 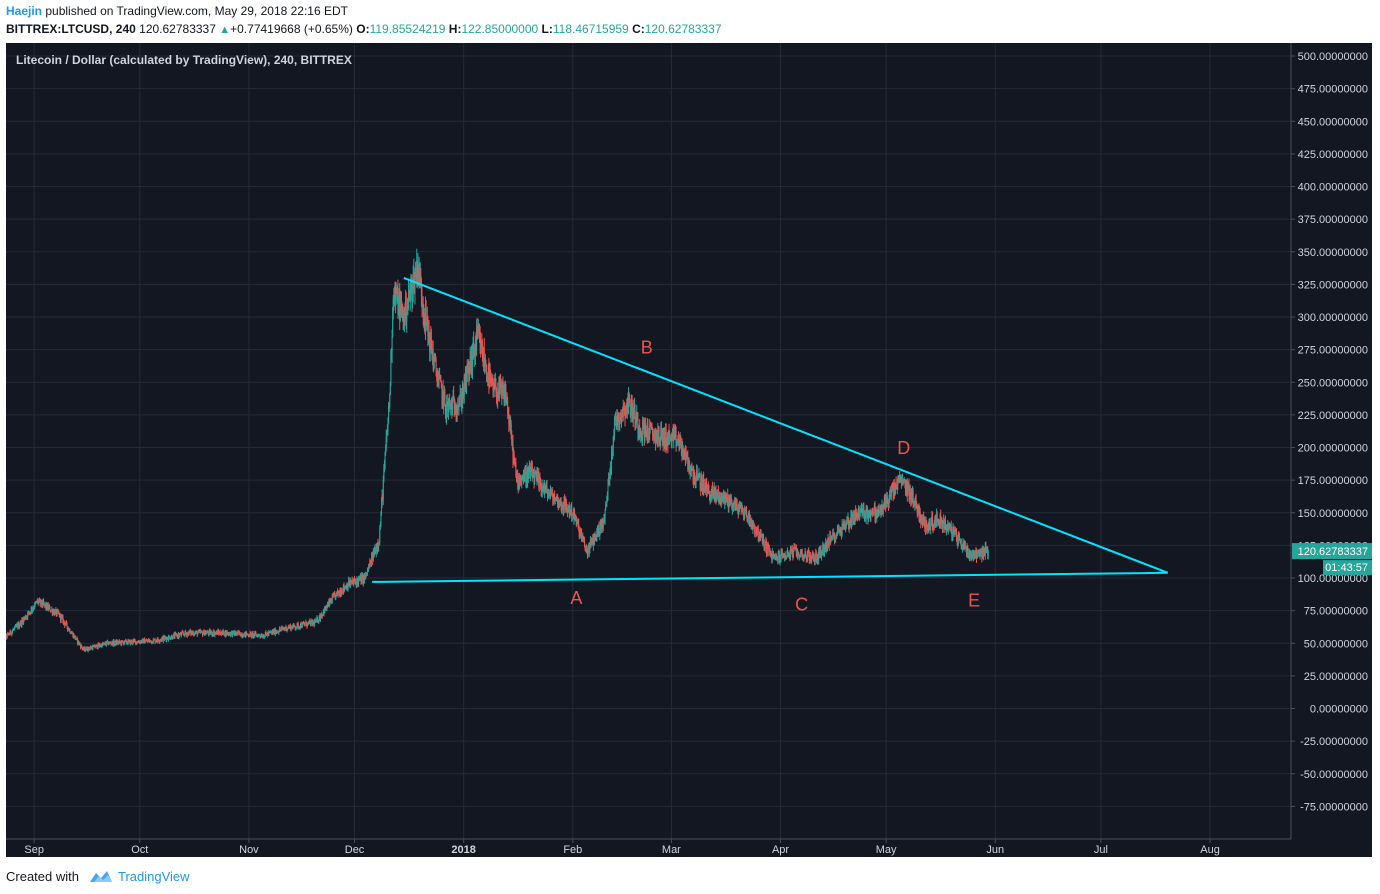 I want to click on price-axis-panel, so click(x=1331, y=441).